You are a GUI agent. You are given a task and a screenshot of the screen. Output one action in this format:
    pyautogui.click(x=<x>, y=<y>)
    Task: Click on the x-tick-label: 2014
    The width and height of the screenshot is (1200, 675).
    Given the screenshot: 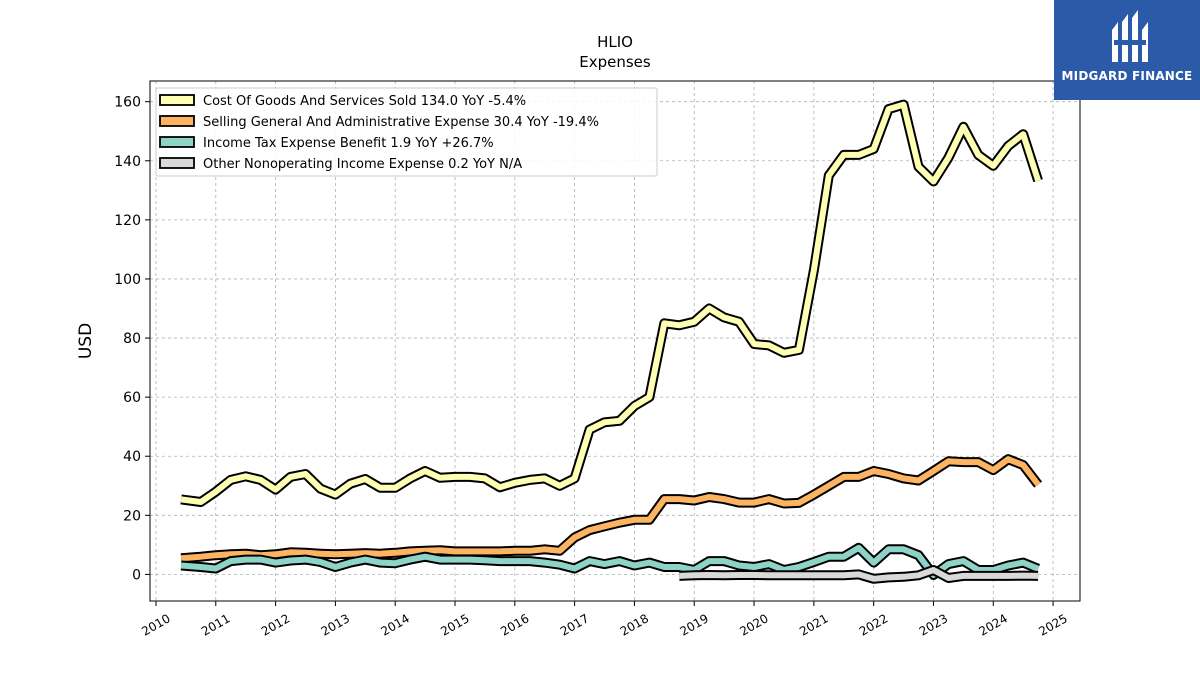 What is the action you would take?
    pyautogui.click(x=394, y=624)
    